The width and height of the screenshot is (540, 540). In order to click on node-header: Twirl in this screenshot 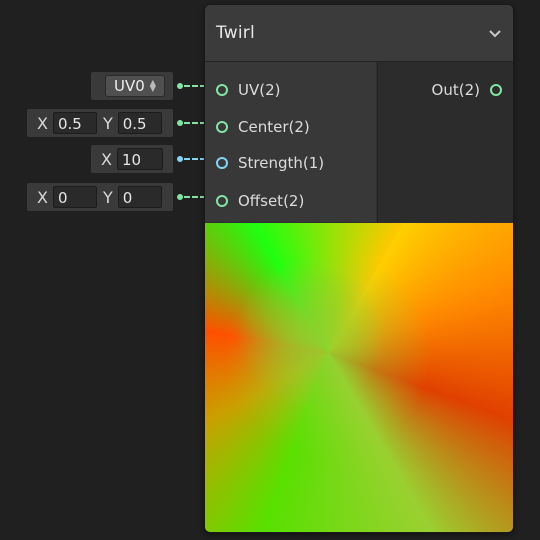, I will do `click(359, 33)`.